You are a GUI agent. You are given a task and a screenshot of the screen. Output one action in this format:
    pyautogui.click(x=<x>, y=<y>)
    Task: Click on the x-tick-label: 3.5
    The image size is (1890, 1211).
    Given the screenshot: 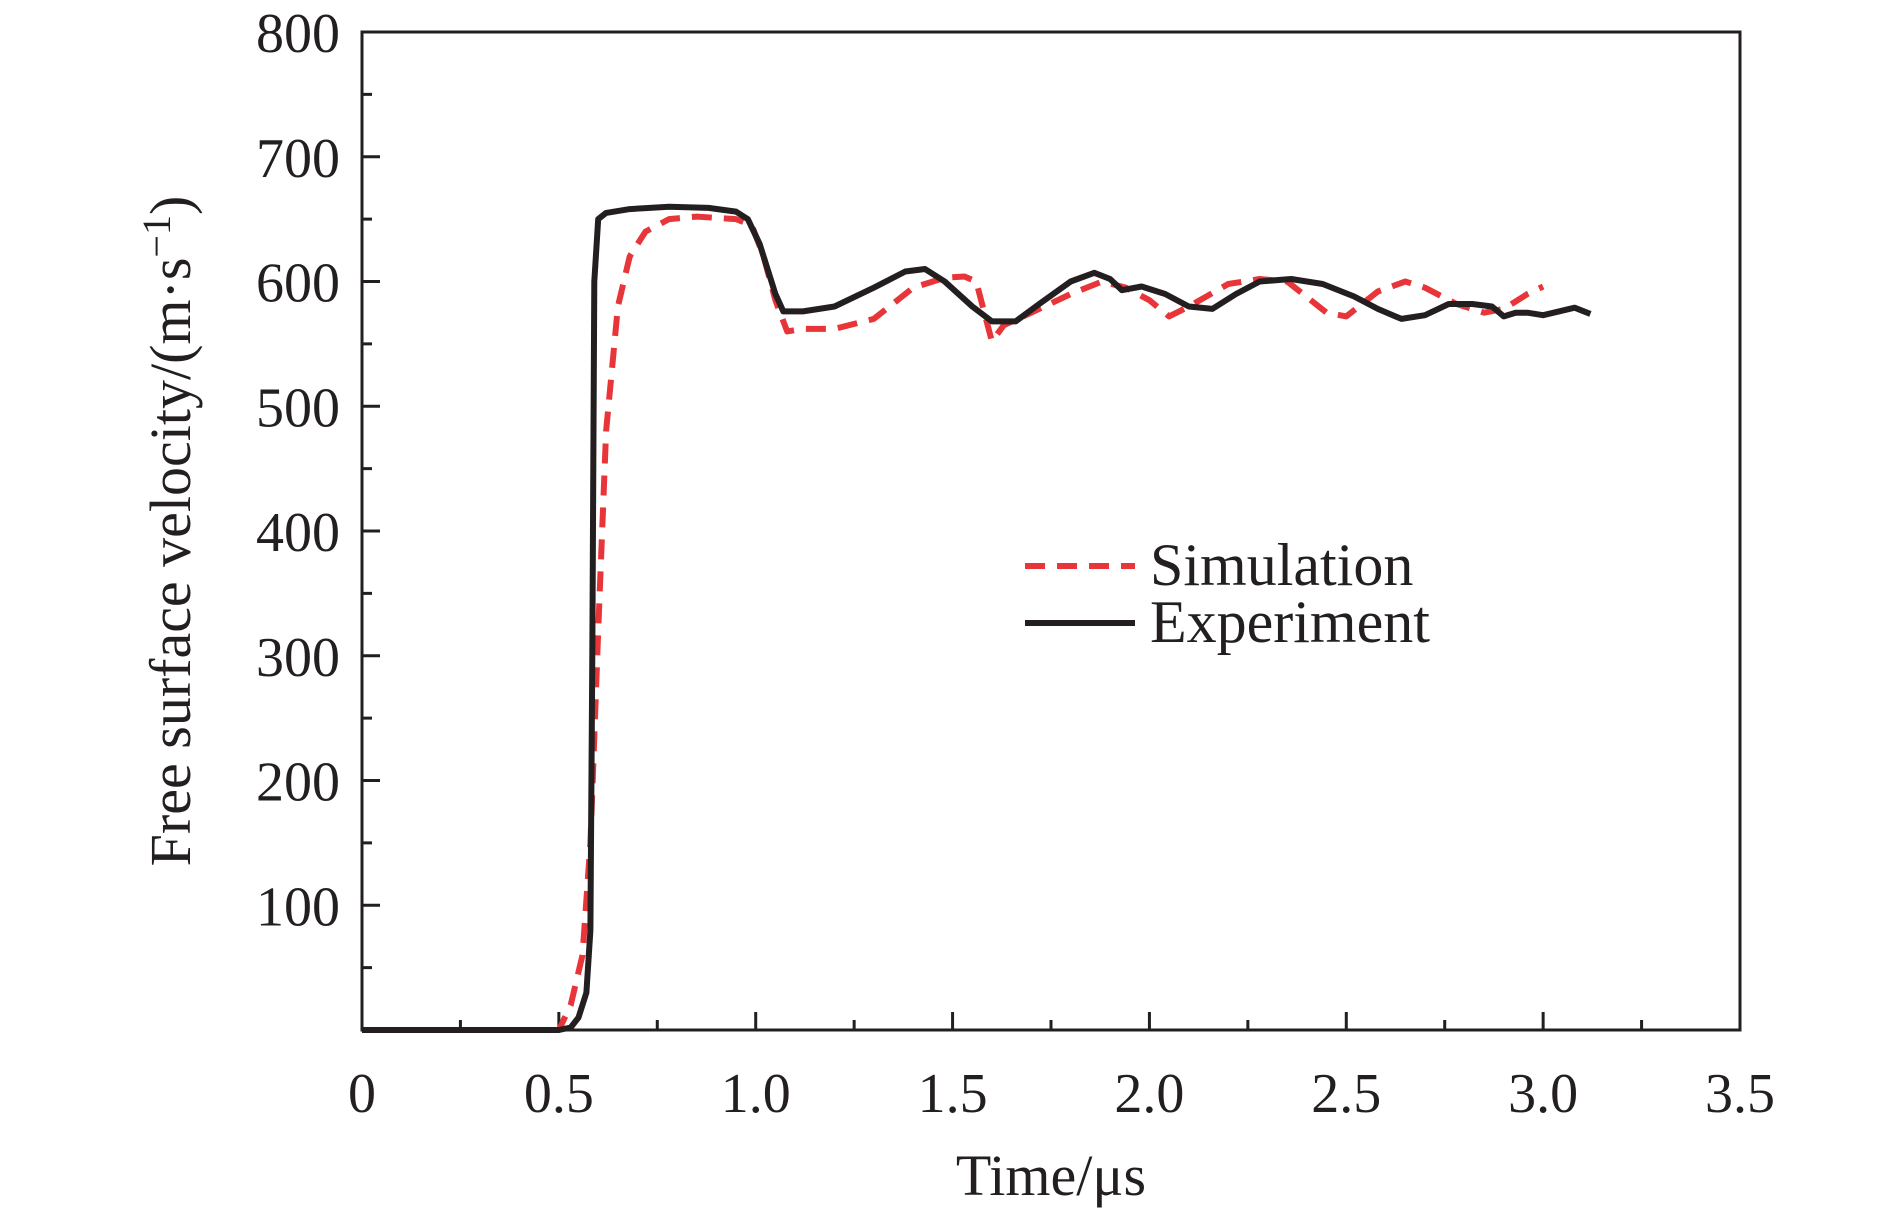 What is the action you would take?
    pyautogui.click(x=1740, y=1094)
    